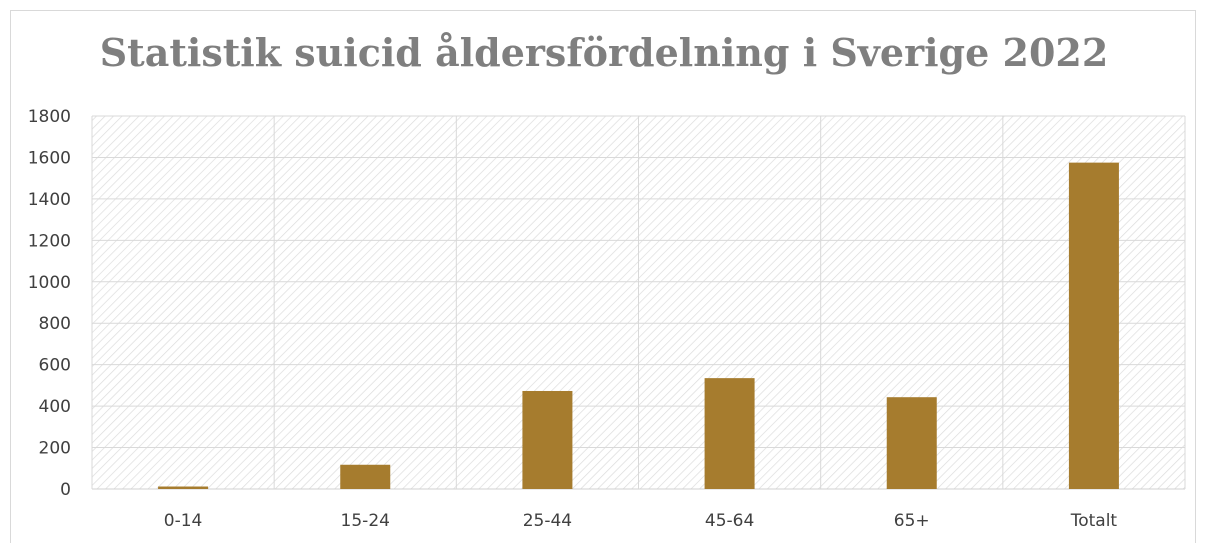 The height and width of the screenshot is (543, 1208). What do you see at coordinates (55, 407) in the screenshot?
I see `y-tick-label: 400` at bounding box center [55, 407].